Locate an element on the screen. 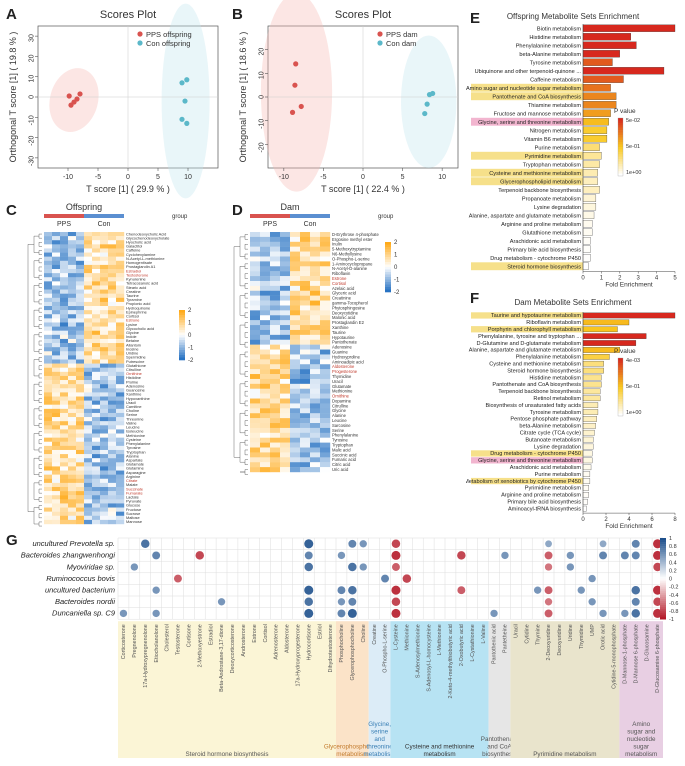  pathway-label: Biosynthesis of unsaturated fatty acids is located at coordinates (534, 406).